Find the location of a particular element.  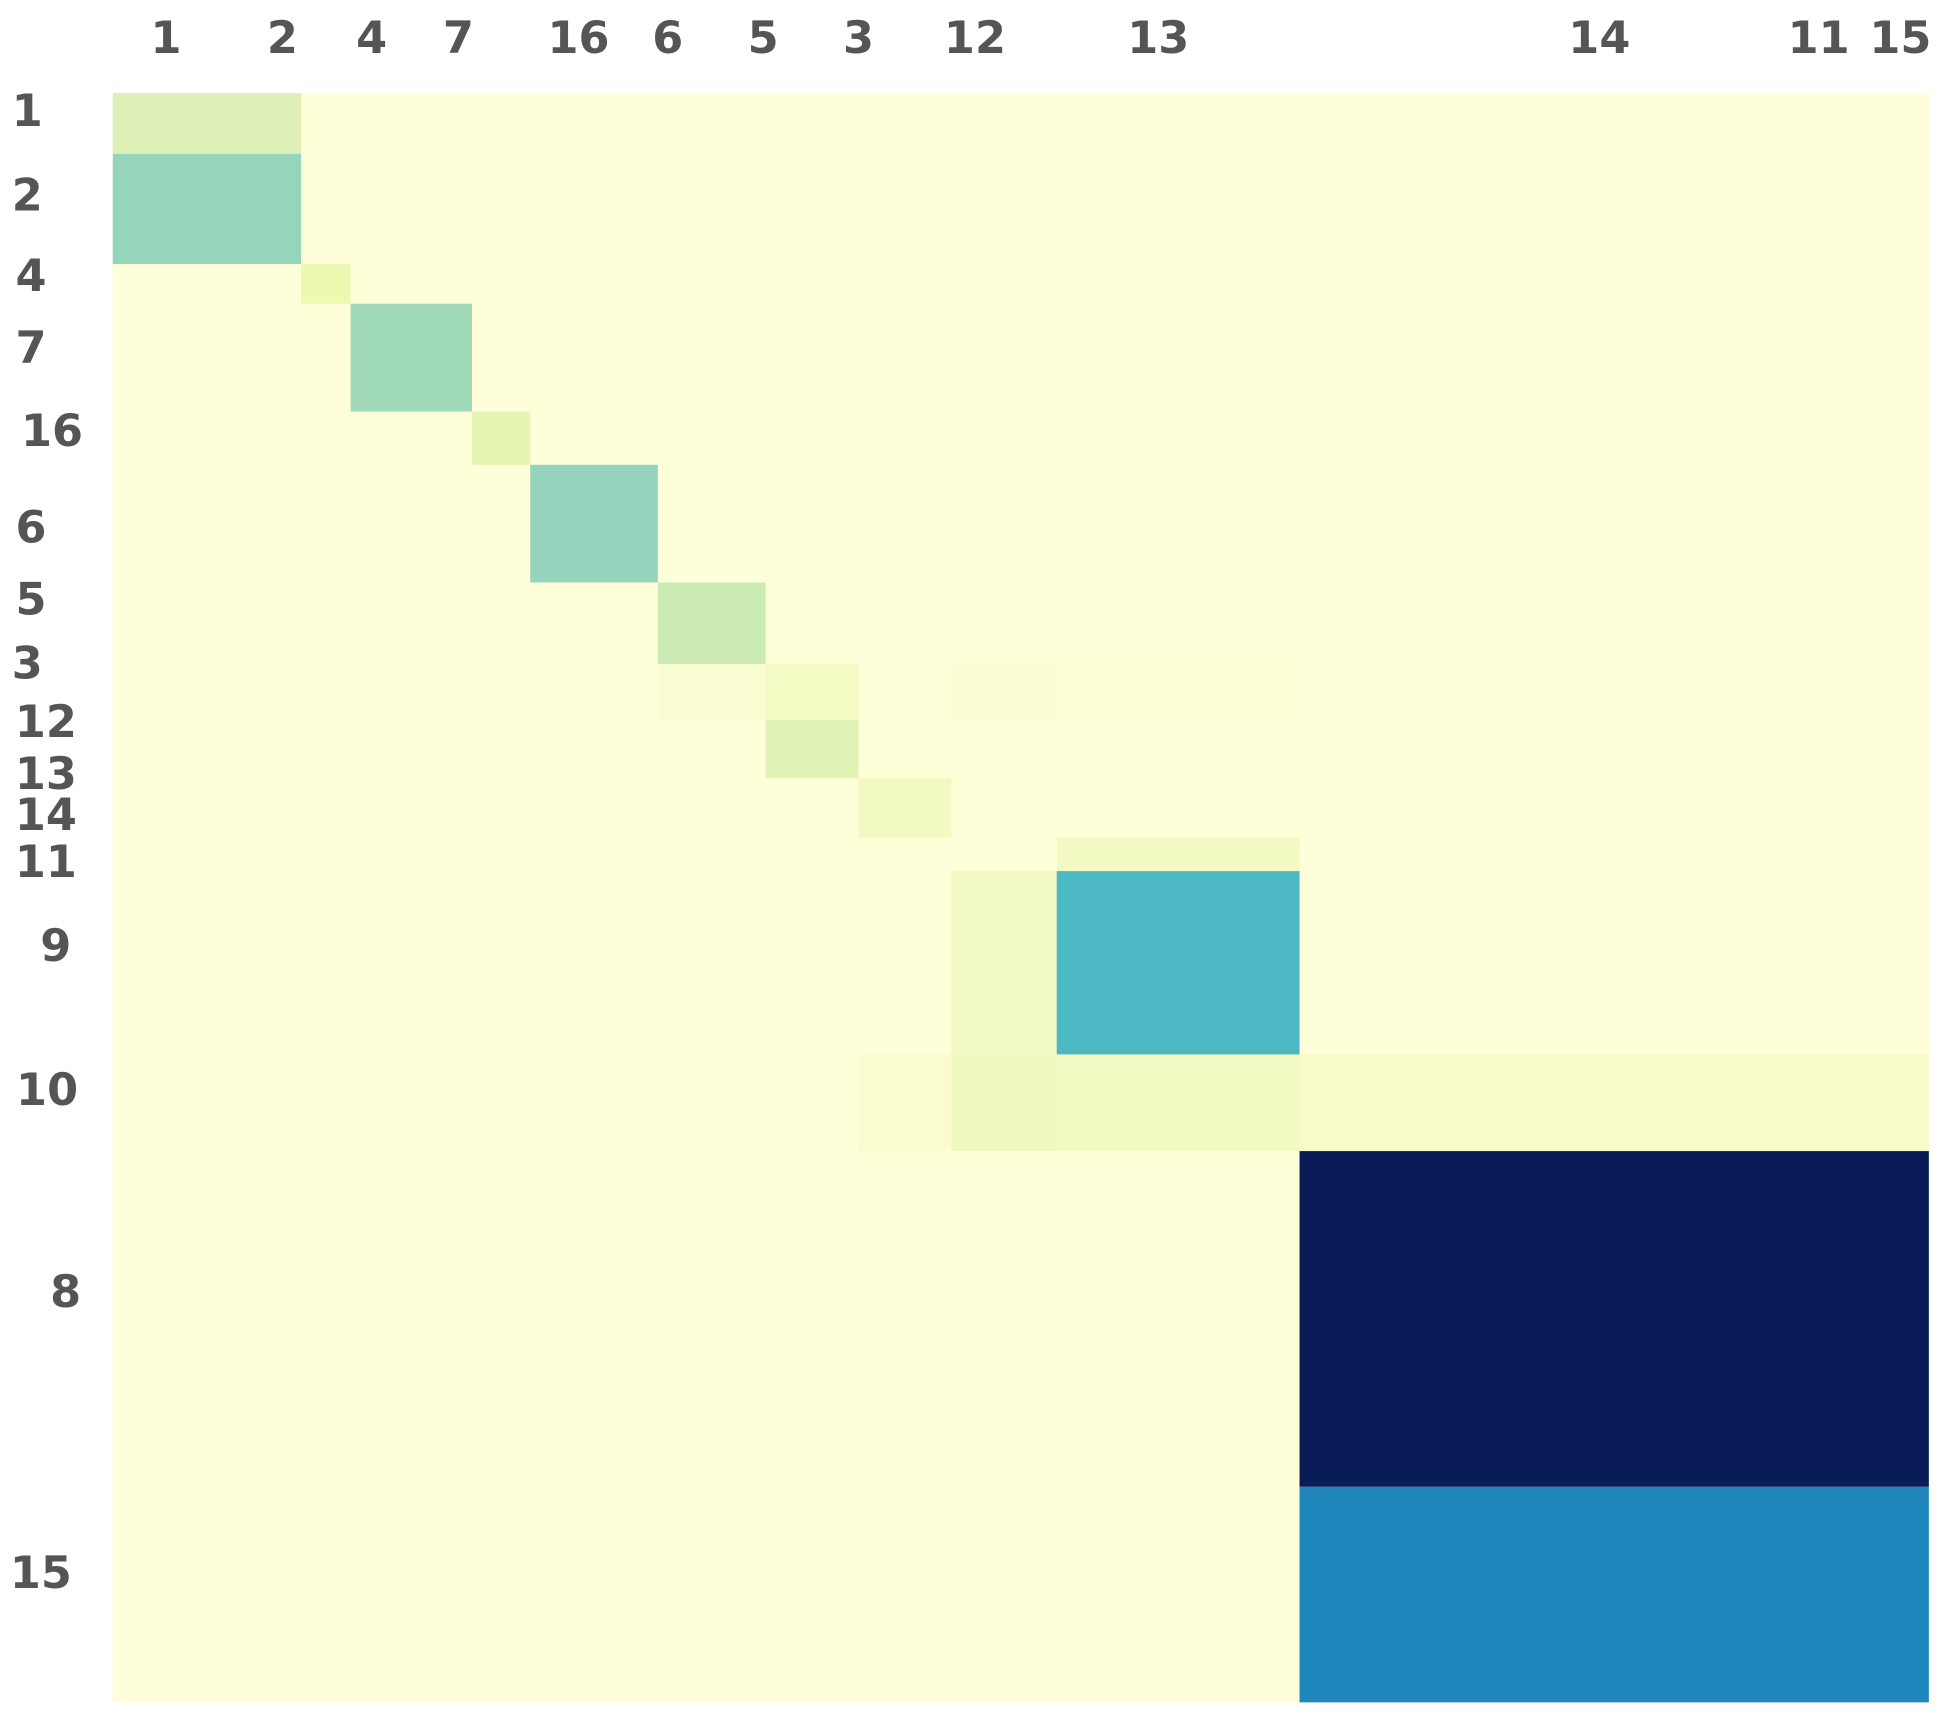

column-label: 5 is located at coordinates (763, 38).